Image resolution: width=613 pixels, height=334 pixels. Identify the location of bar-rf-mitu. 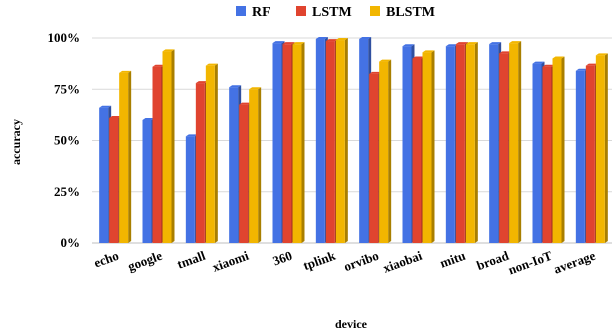
(450, 145).